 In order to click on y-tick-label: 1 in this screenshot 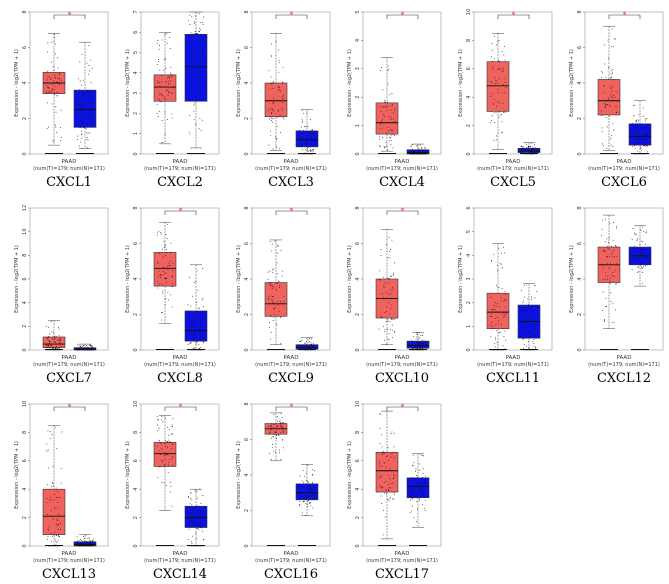, I will do `click(136, 133)`.